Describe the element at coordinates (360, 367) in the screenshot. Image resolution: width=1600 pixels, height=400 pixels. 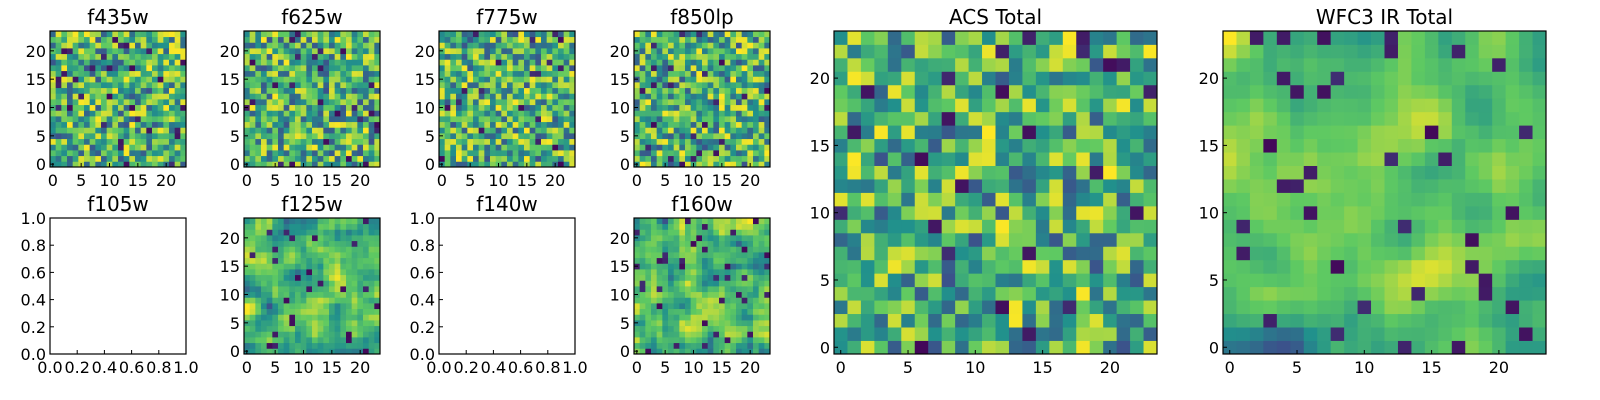
I see `x-tick-label: 20` at that location.